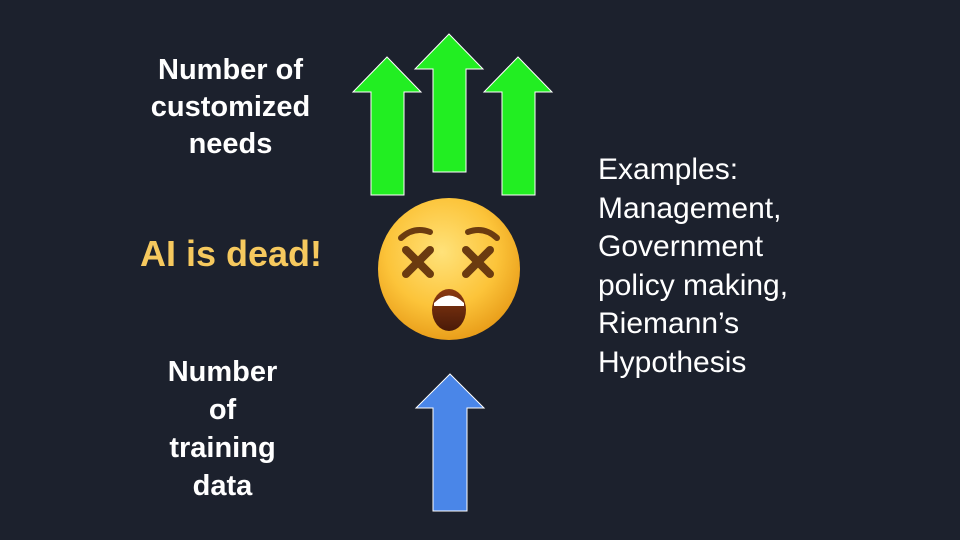 The image size is (960, 540). Describe the element at coordinates (450, 442) in the screenshot. I see `blue-up-arrow-icon` at that location.